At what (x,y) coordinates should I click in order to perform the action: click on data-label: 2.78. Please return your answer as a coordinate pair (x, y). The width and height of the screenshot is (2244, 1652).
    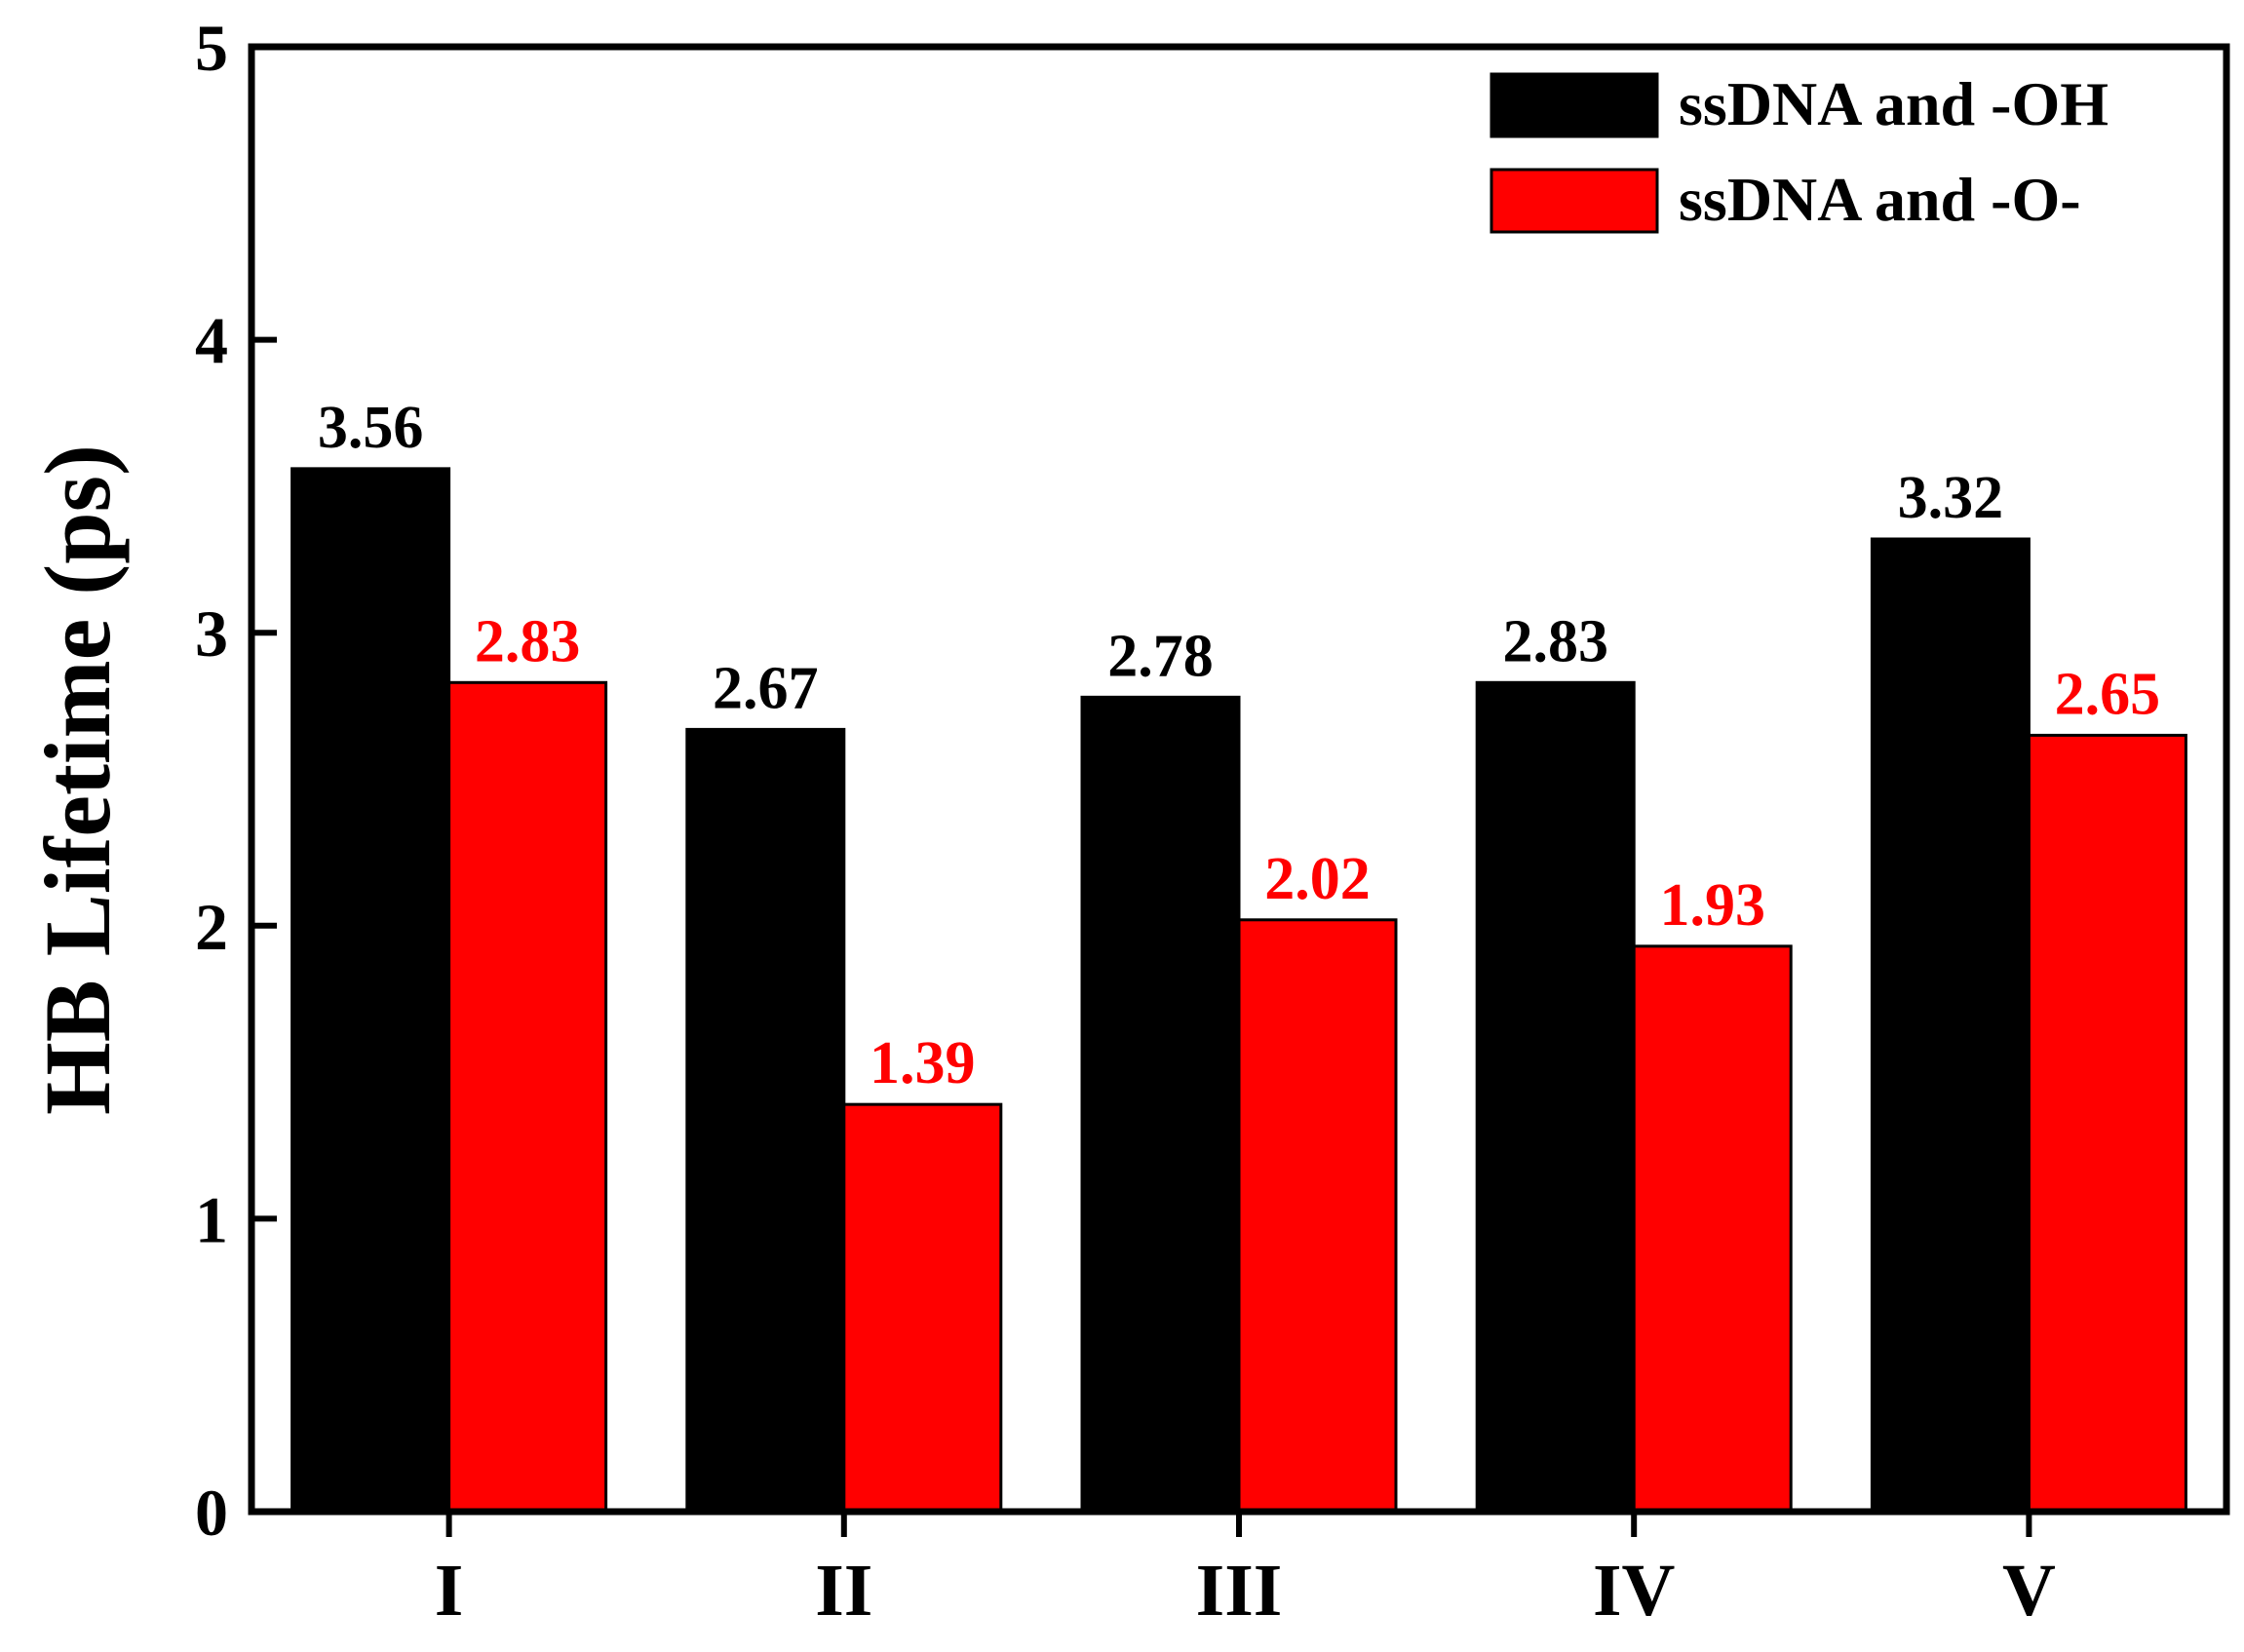
    Looking at the image, I should click on (1160, 656).